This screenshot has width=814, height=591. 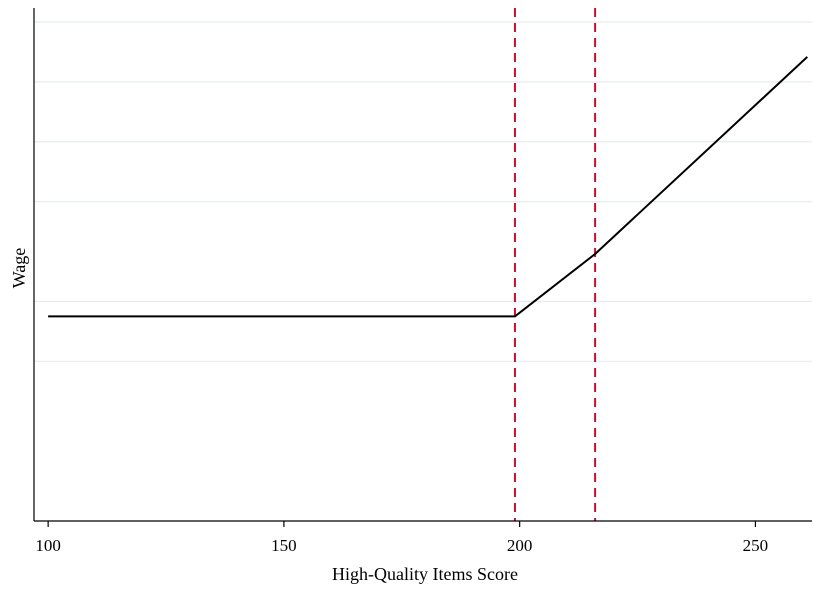 I want to click on x-tick-label-0: 100, so click(x=48, y=545).